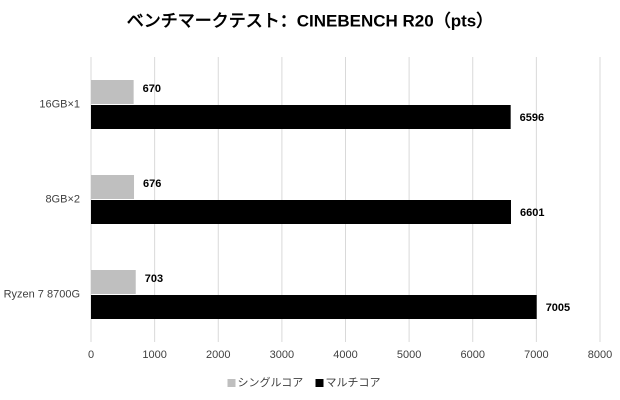 Image resolution: width=620 pixels, height=400 pixels. What do you see at coordinates (409, 355) in the screenshot?
I see `x-tick-label: 5000` at bounding box center [409, 355].